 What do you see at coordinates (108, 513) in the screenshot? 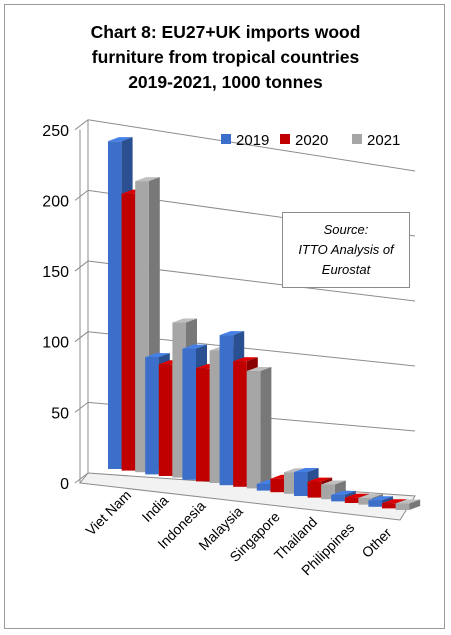
I see `x-tick-label: Viet Nam` at bounding box center [108, 513].